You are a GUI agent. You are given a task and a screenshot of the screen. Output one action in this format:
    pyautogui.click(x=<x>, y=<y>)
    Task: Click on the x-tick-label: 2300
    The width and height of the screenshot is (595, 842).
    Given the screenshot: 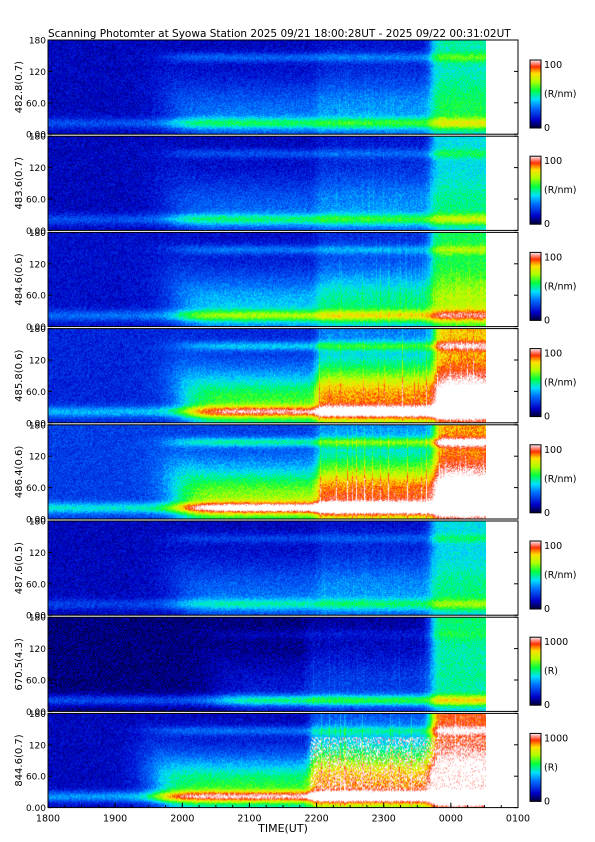 What is the action you would take?
    pyautogui.click(x=384, y=819)
    